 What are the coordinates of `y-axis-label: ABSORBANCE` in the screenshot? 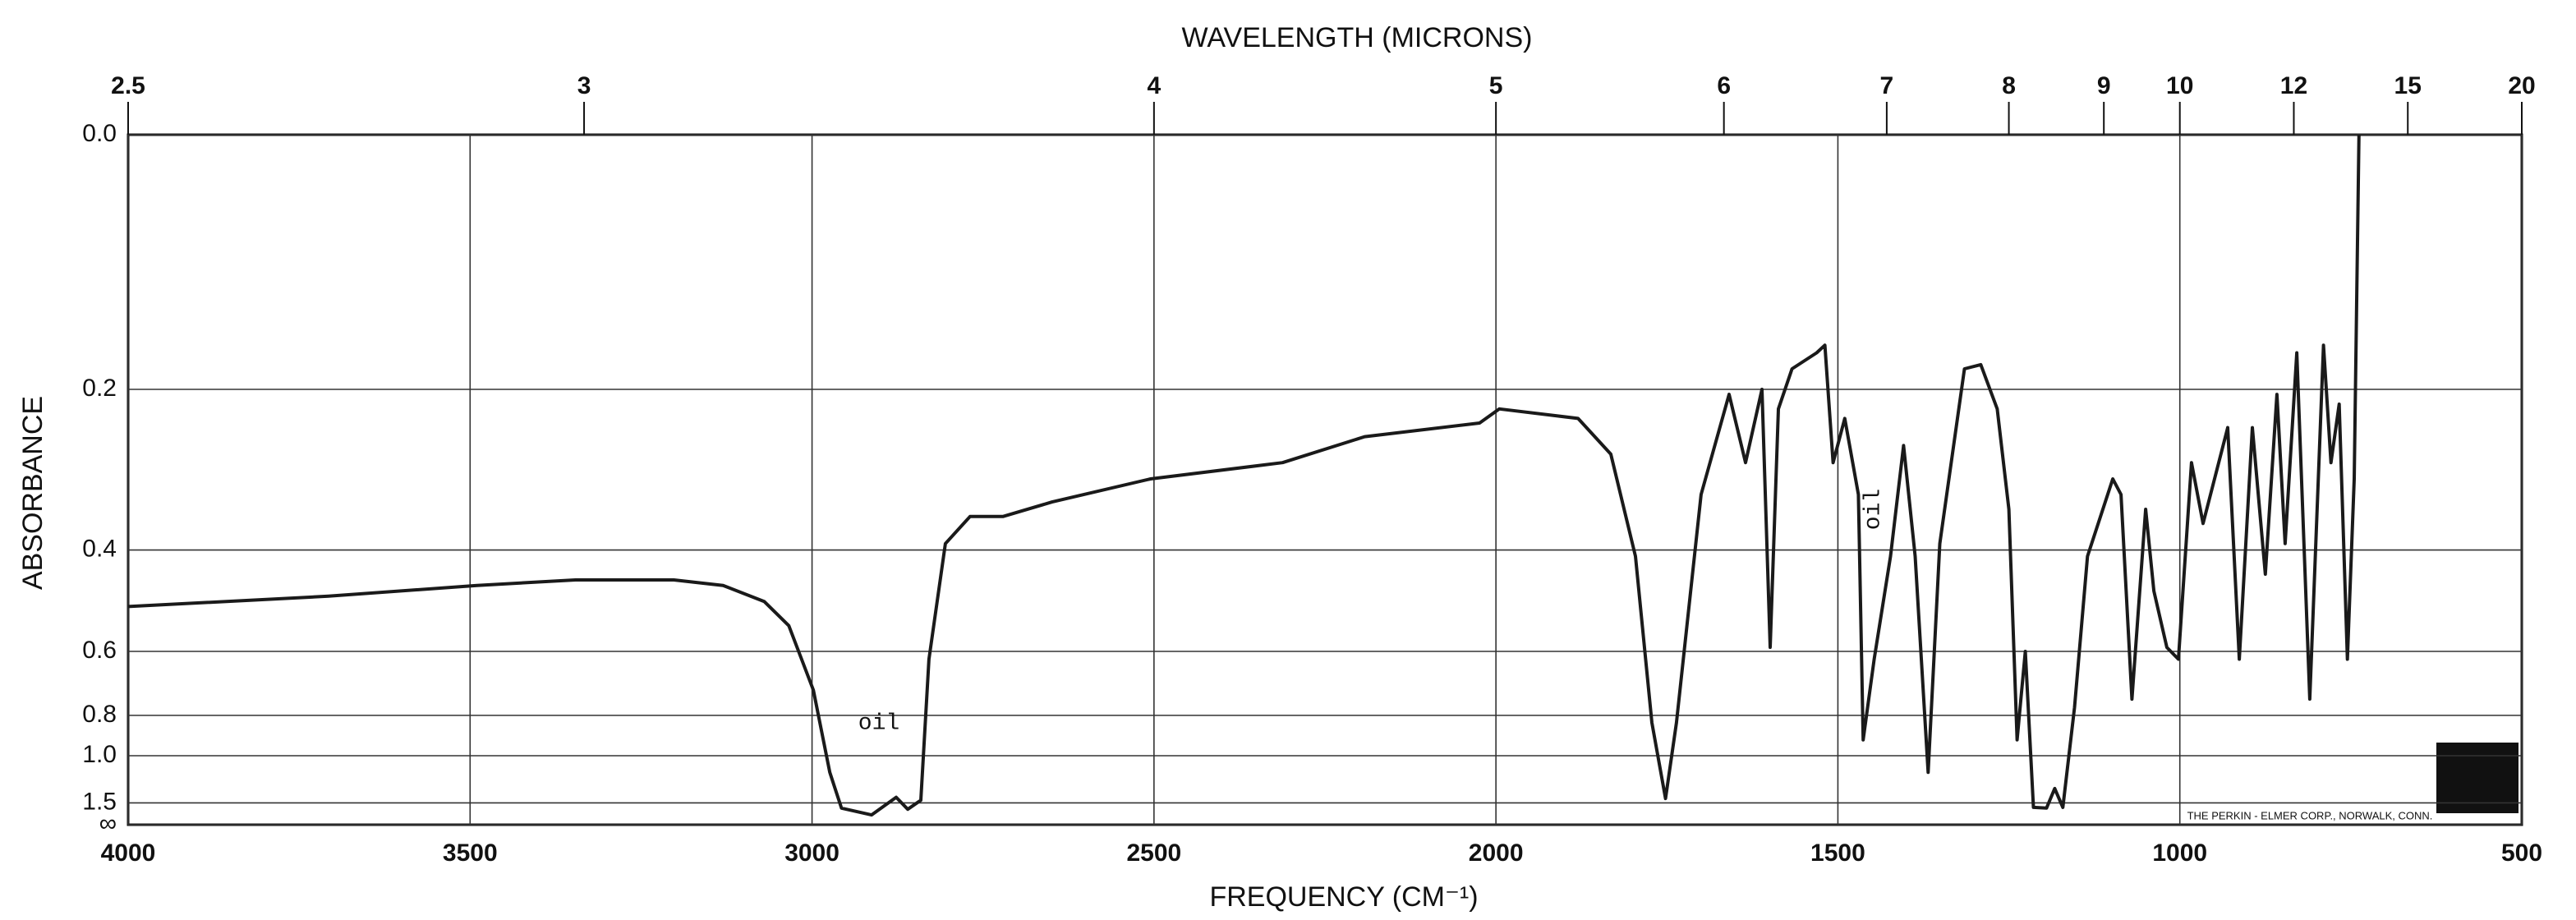 It's located at (32, 493).